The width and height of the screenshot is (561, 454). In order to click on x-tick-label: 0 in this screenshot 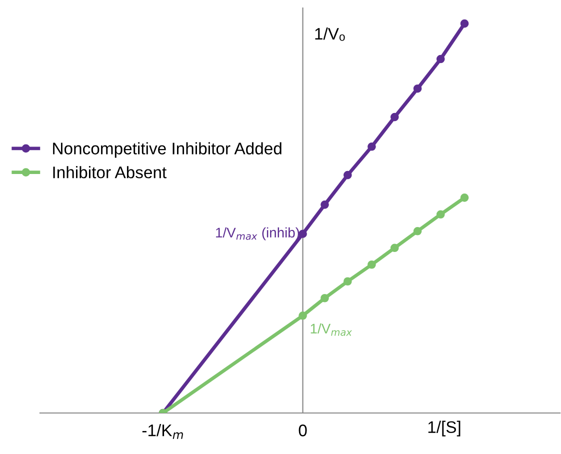, I will do `click(302, 430)`.